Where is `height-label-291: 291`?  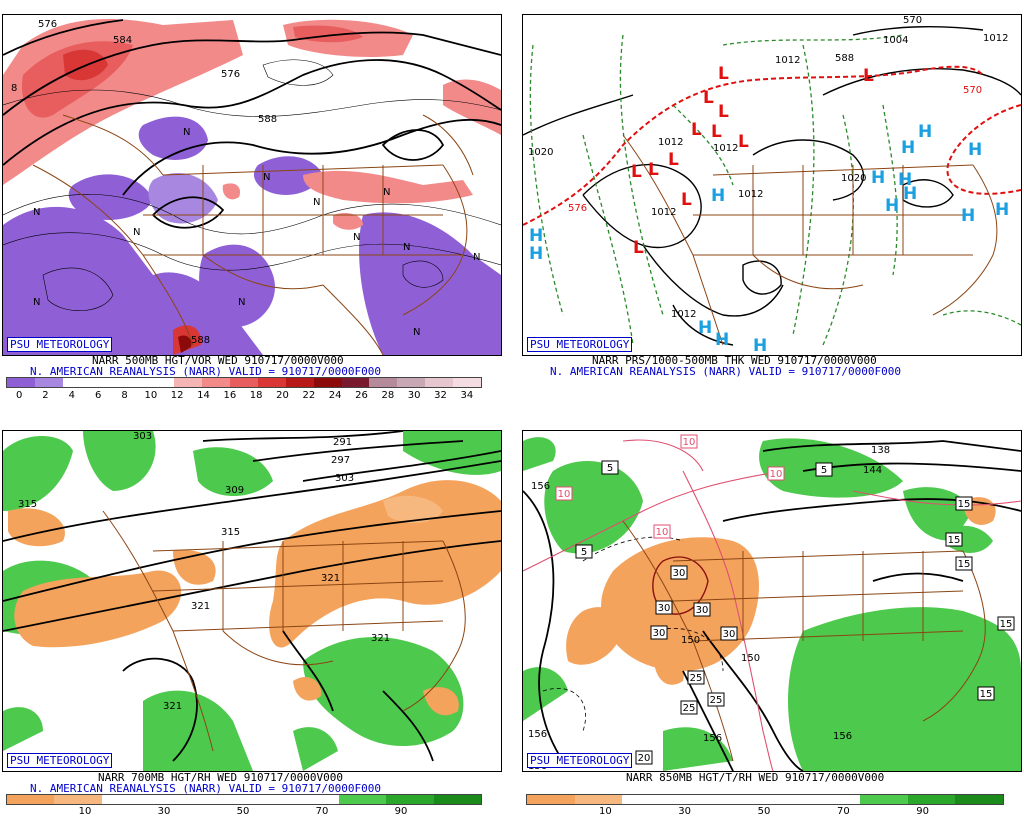
height-label-291: 291 is located at coordinates (342, 442).